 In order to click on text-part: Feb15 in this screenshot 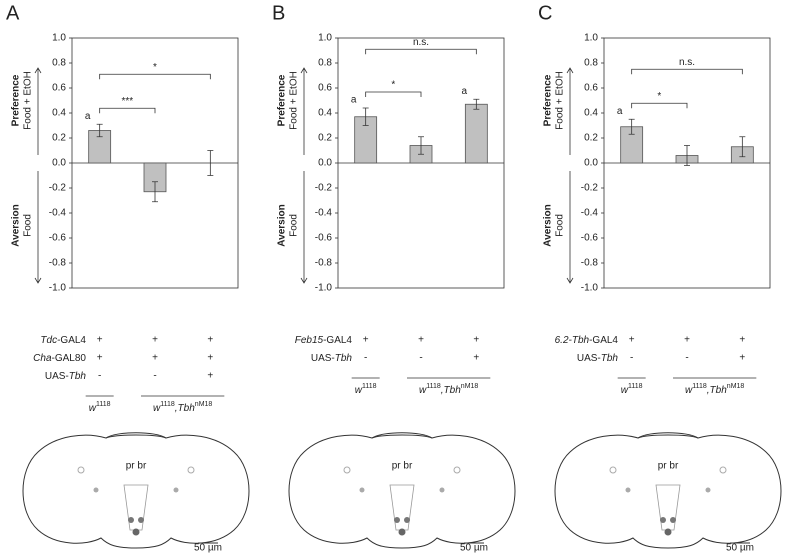, I will do `click(309, 340)`.